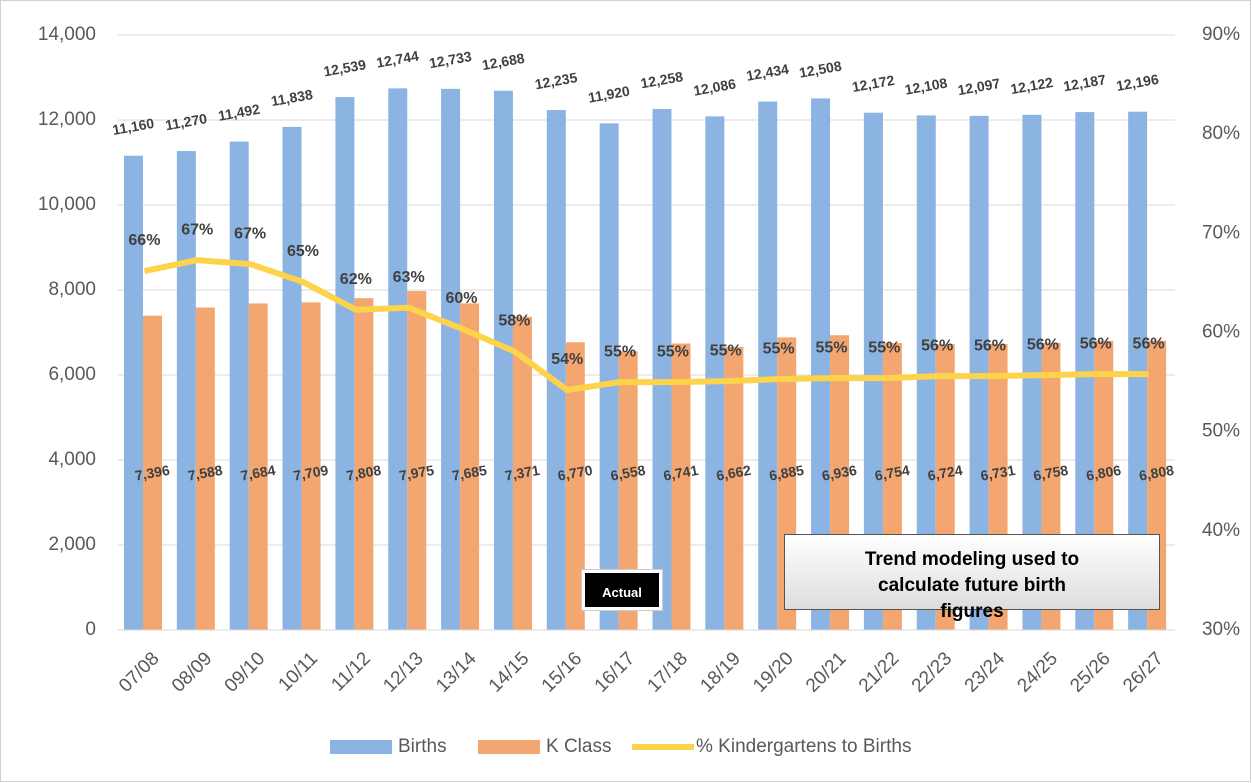  What do you see at coordinates (462, 298) in the screenshot?
I see `line-label: 60%` at bounding box center [462, 298].